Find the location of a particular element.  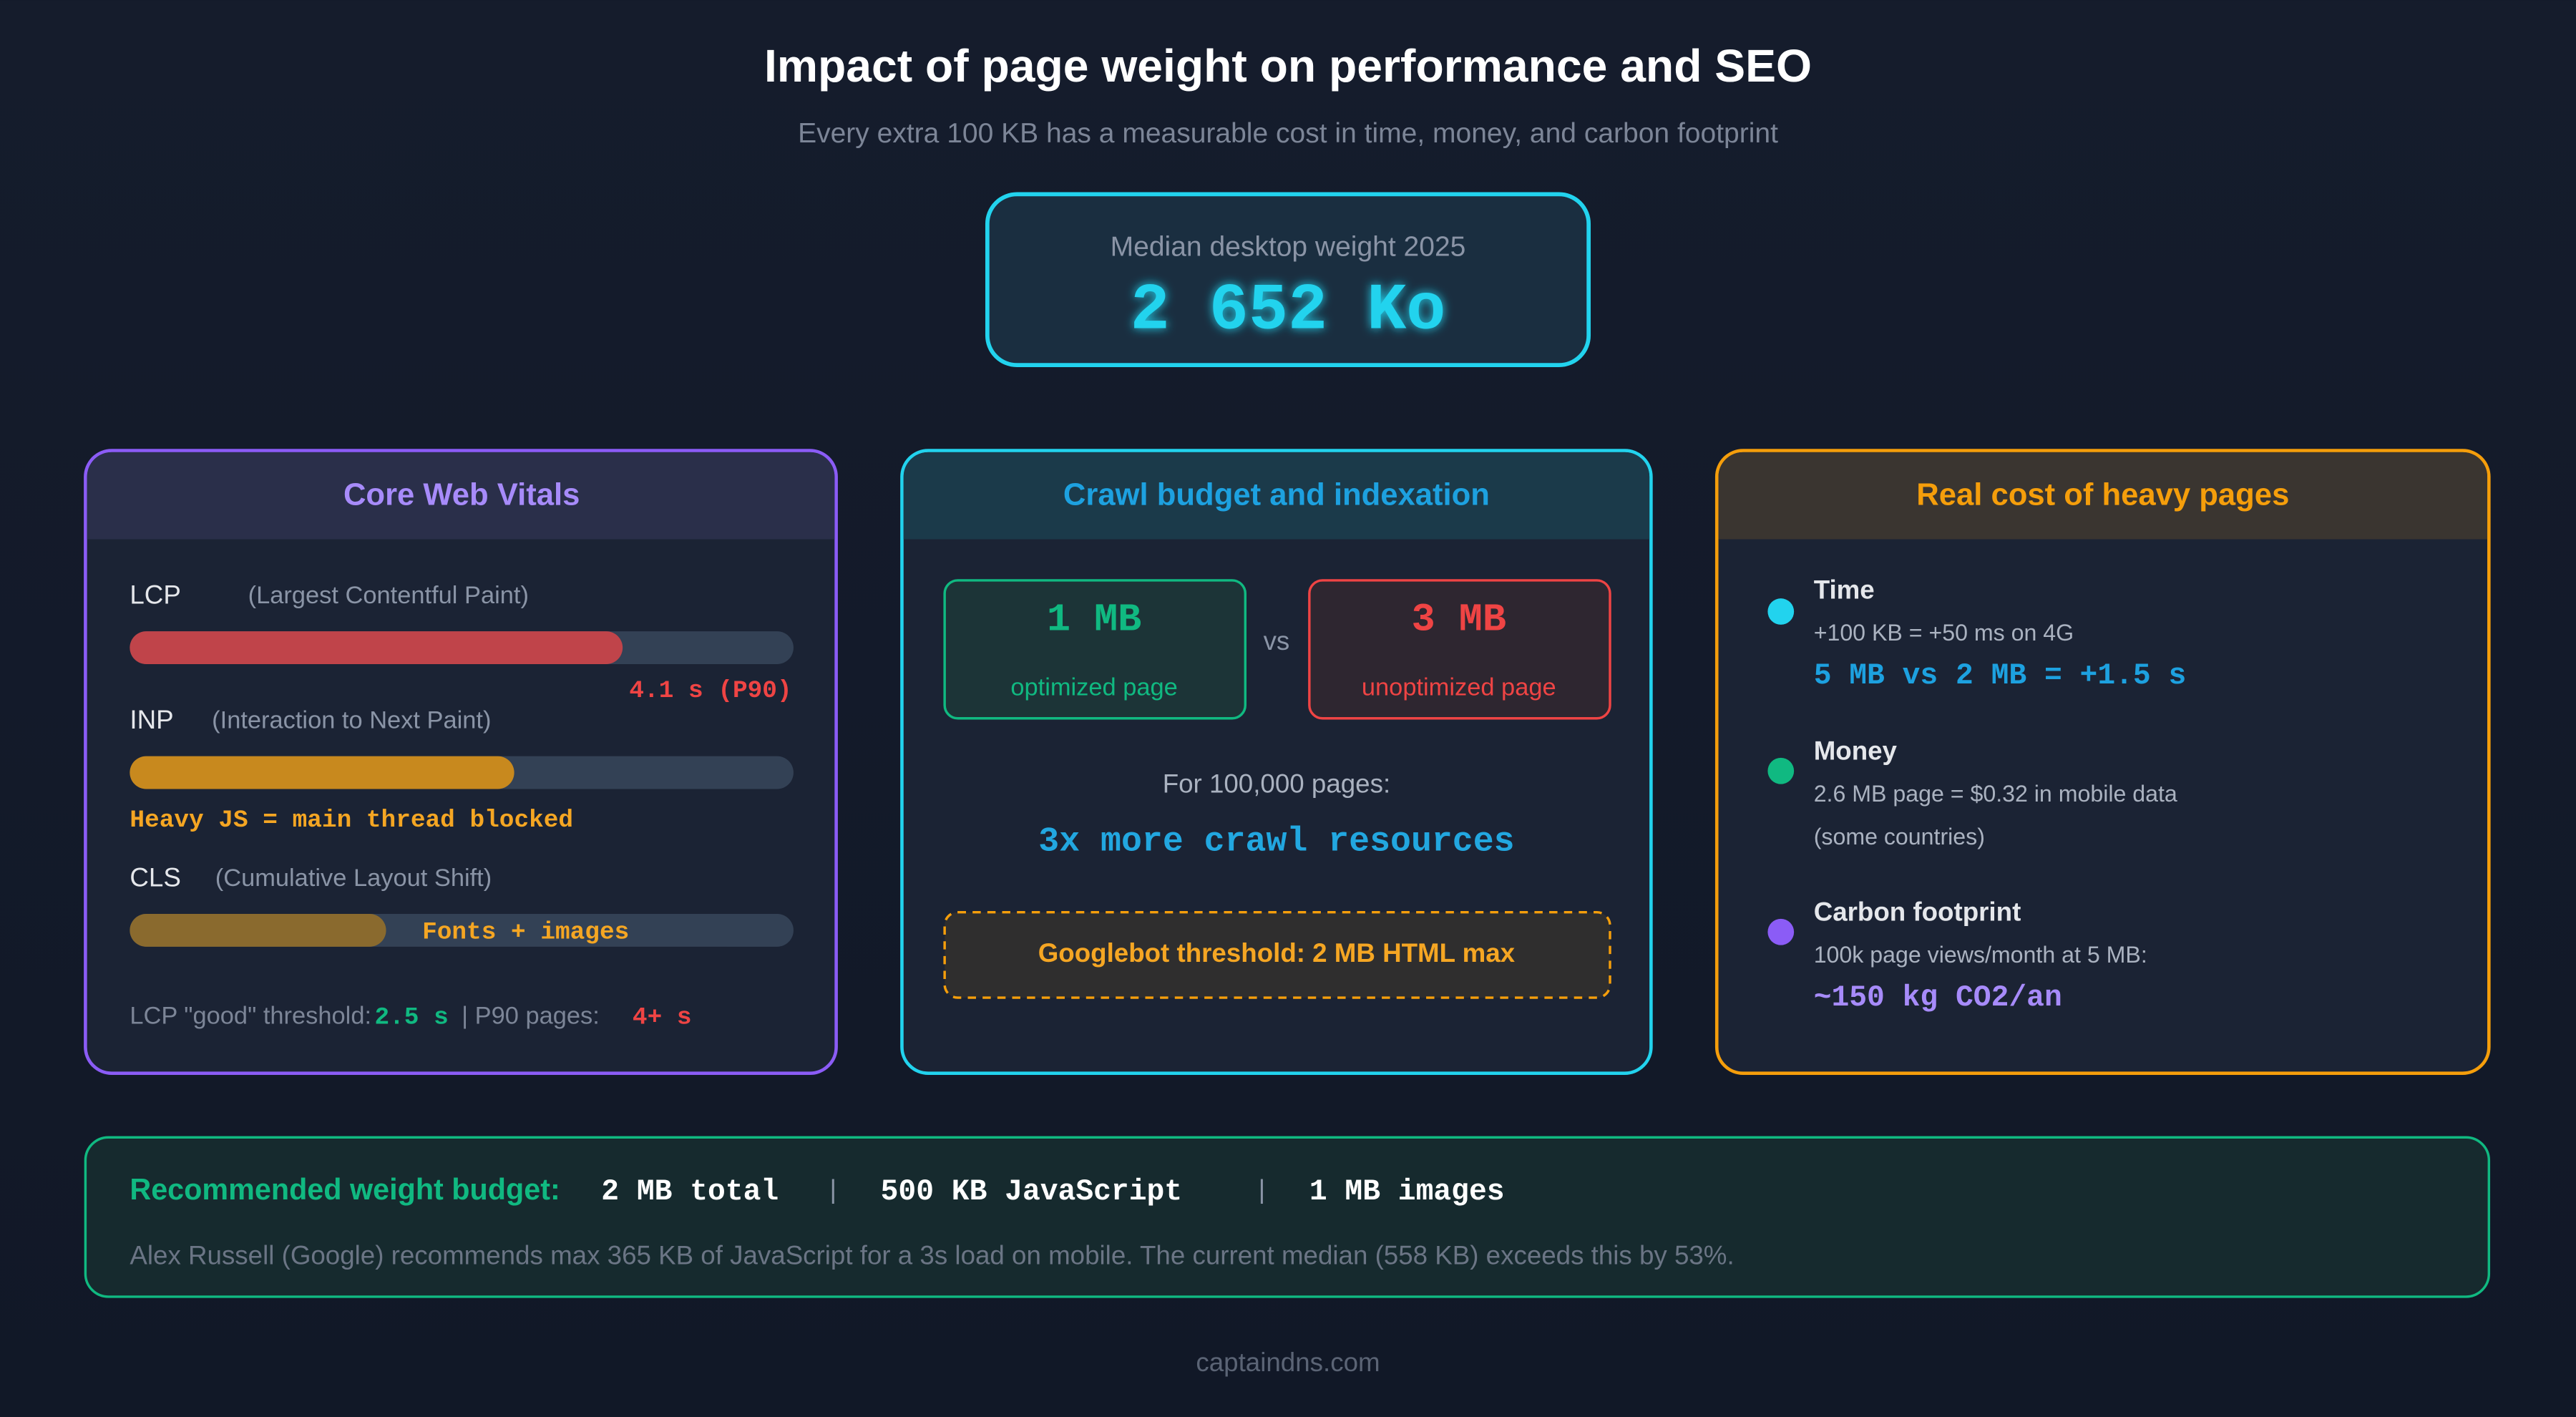

metric-note: Fonts + images is located at coordinates (525, 932).